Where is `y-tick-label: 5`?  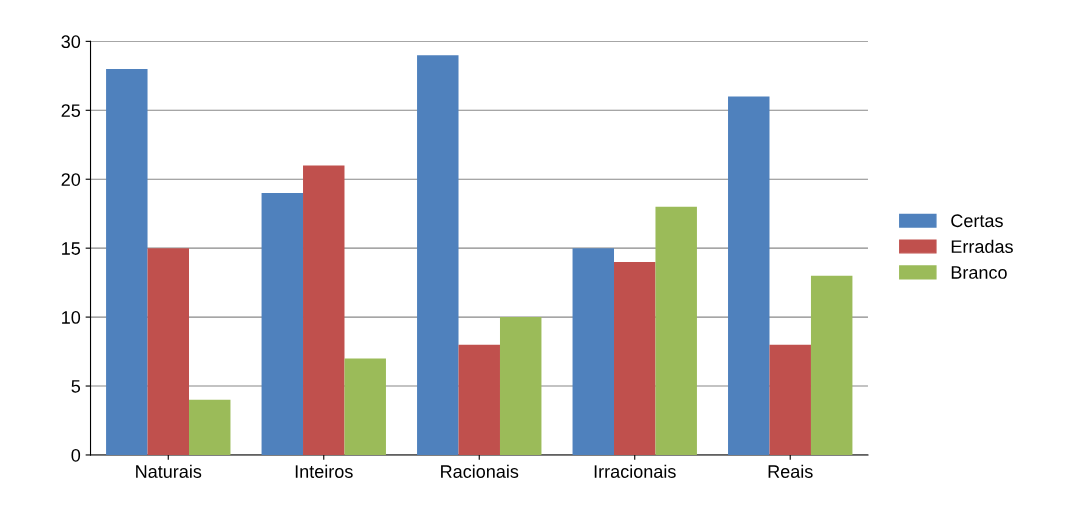 y-tick-label: 5 is located at coordinates (76, 386).